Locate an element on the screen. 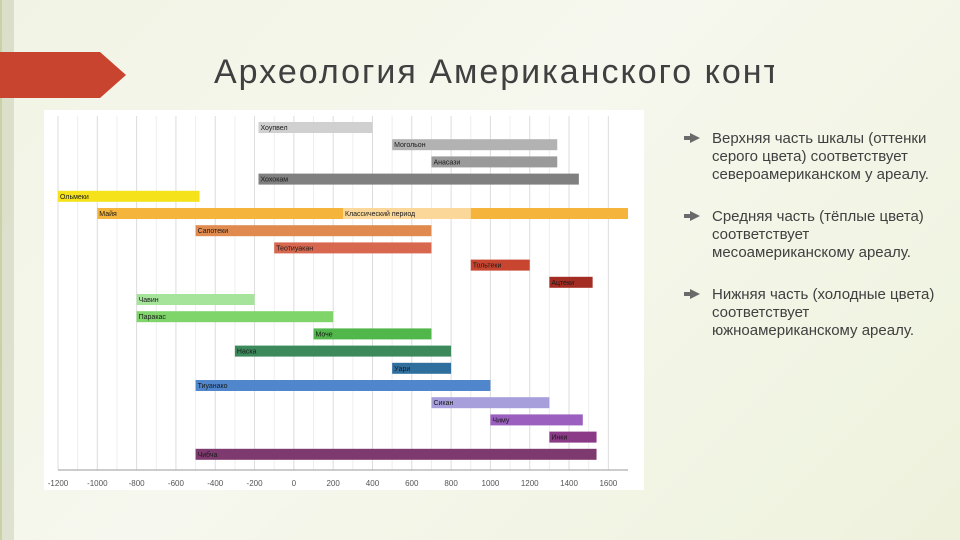 This screenshot has width=960, height=540. title-arrow-shape is located at coordinates (63, 75).